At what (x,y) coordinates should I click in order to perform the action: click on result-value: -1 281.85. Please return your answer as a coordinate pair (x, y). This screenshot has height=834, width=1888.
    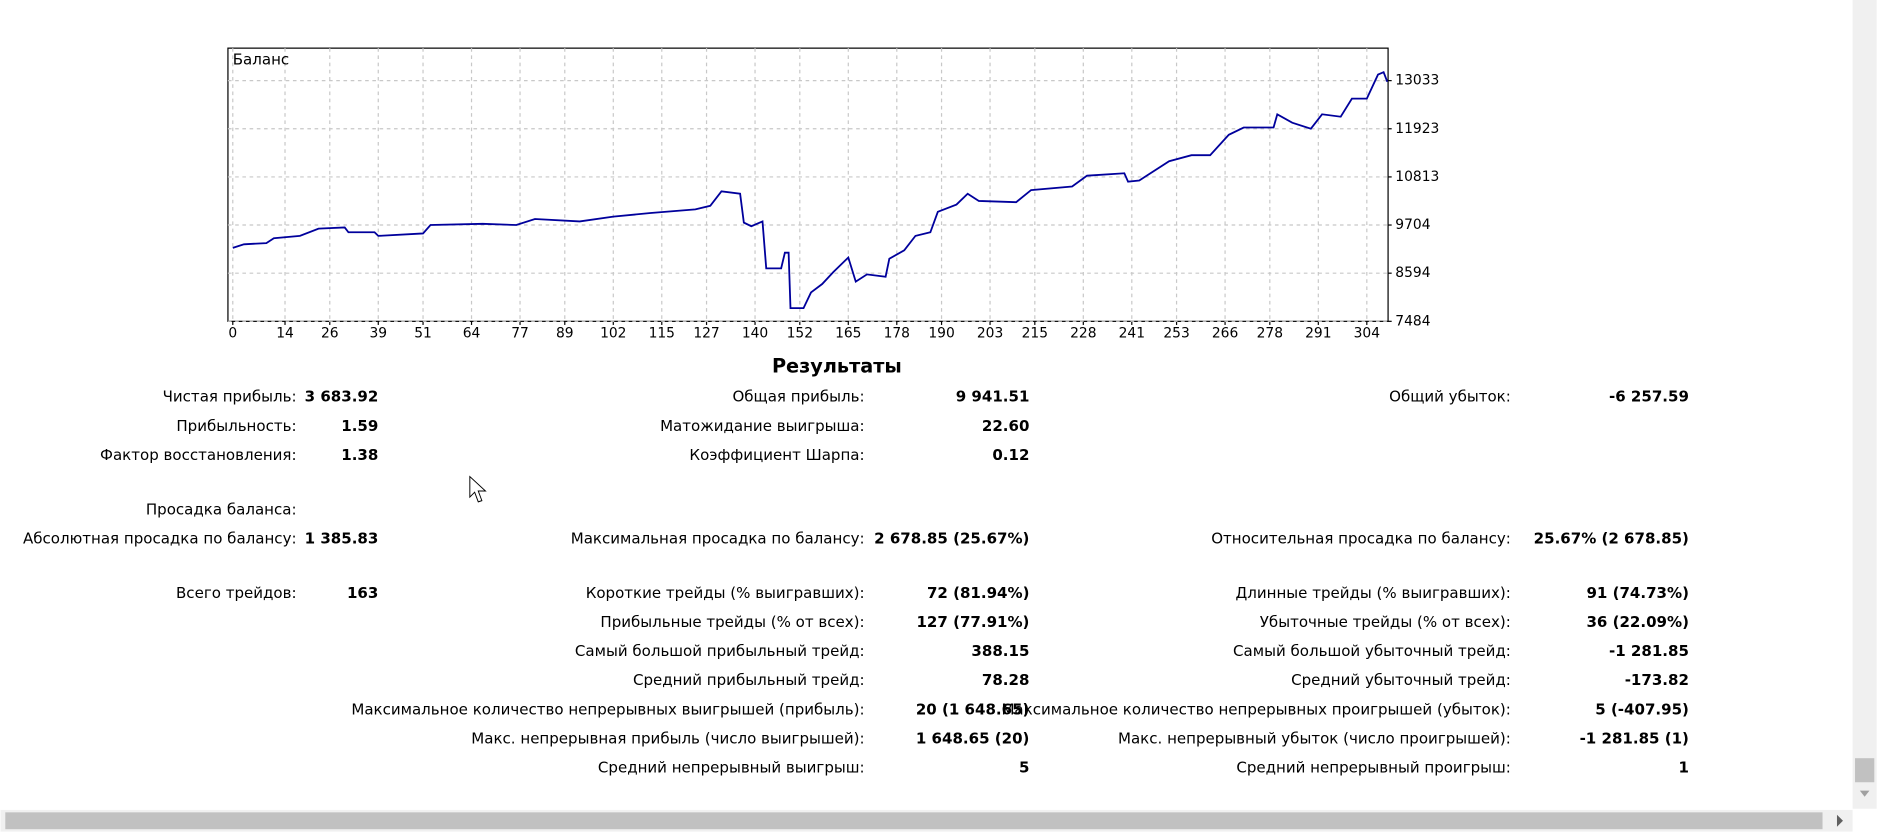
    Looking at the image, I should click on (1649, 651).